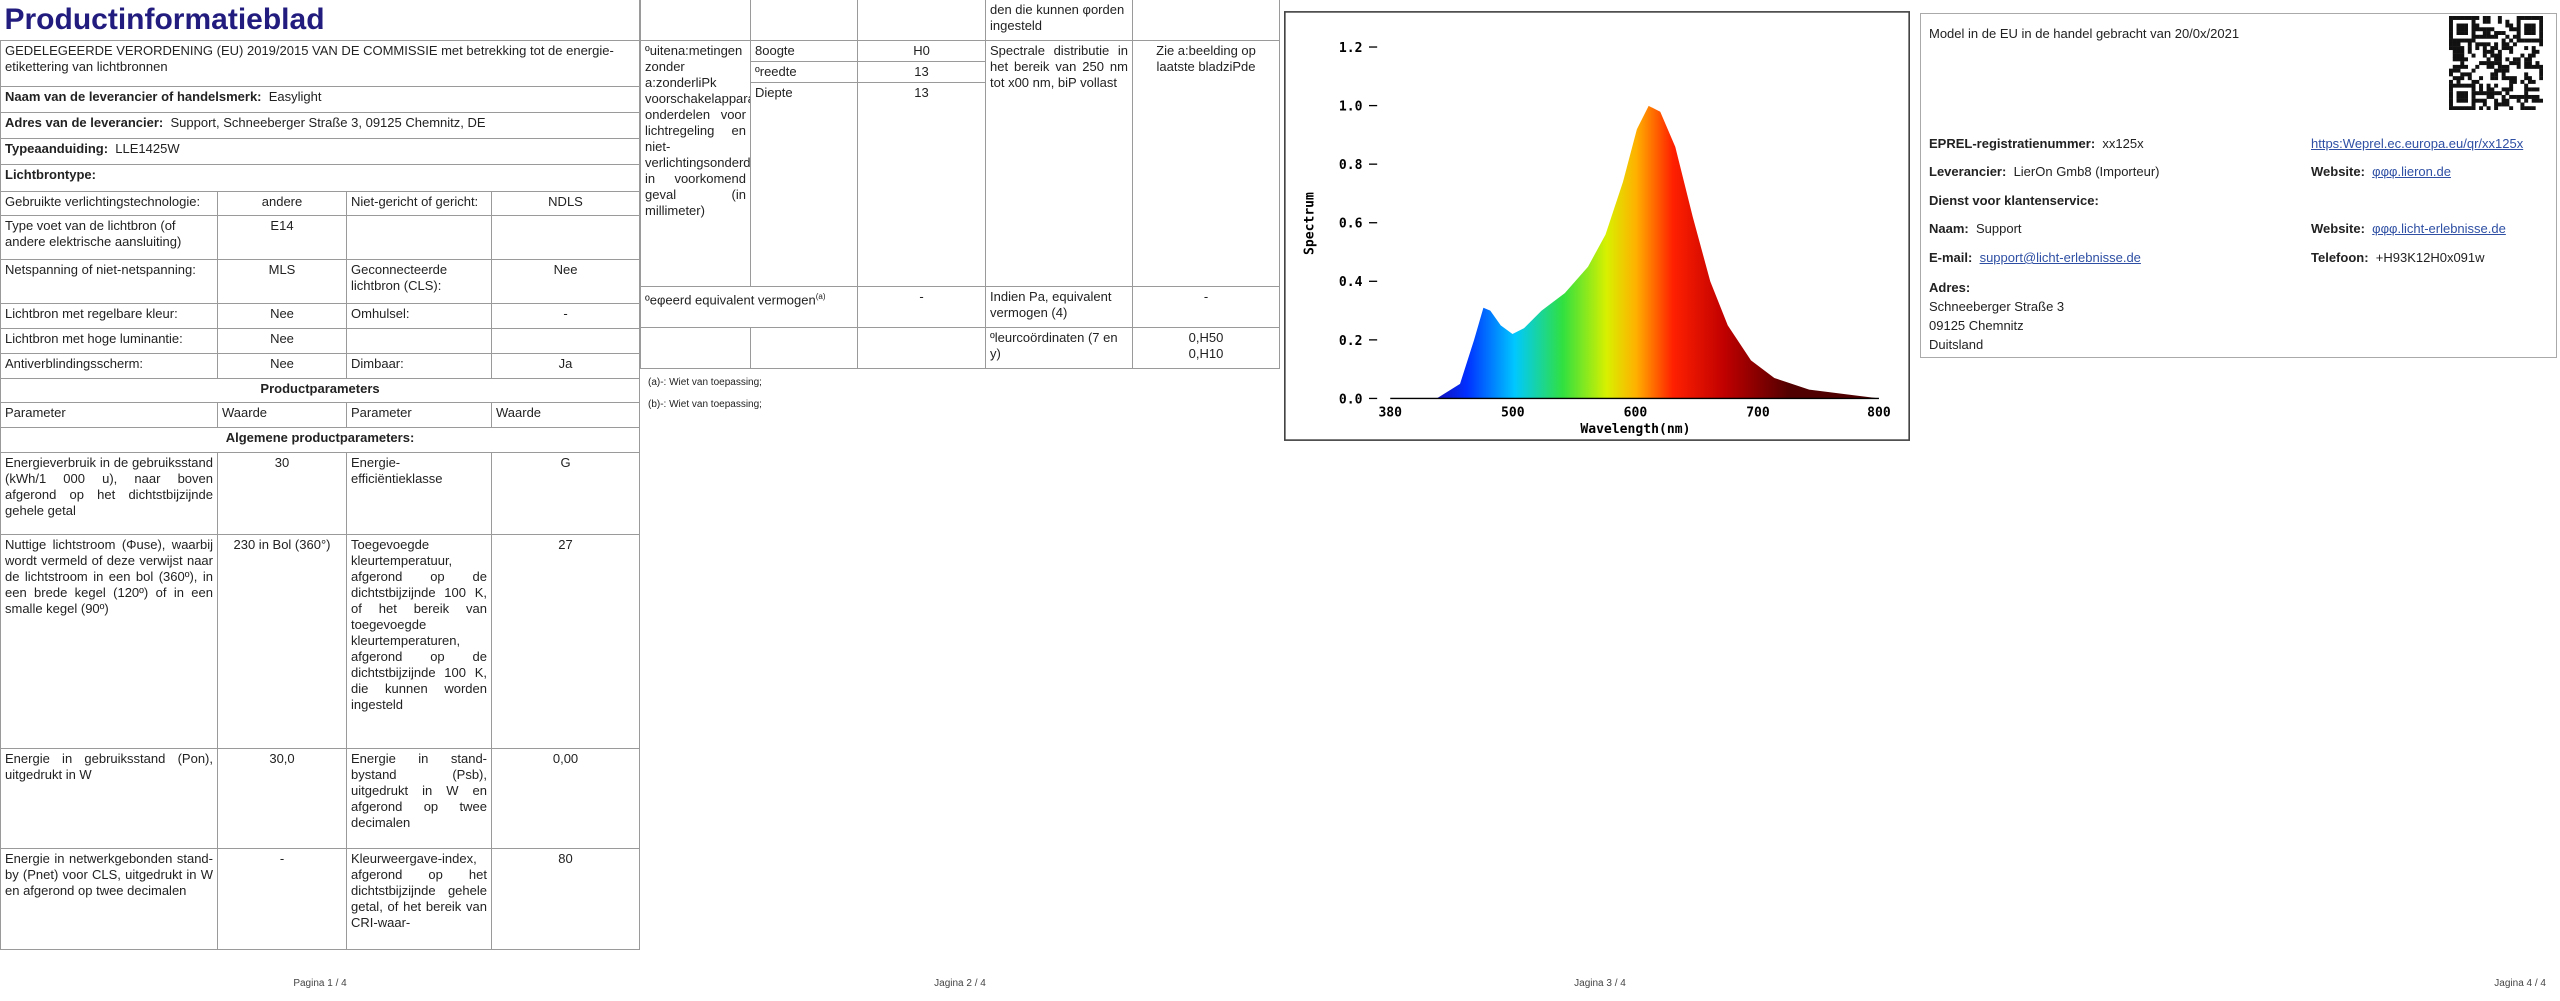 The image size is (2560, 1001). I want to click on table-cell: 8oogte, so click(804, 50).